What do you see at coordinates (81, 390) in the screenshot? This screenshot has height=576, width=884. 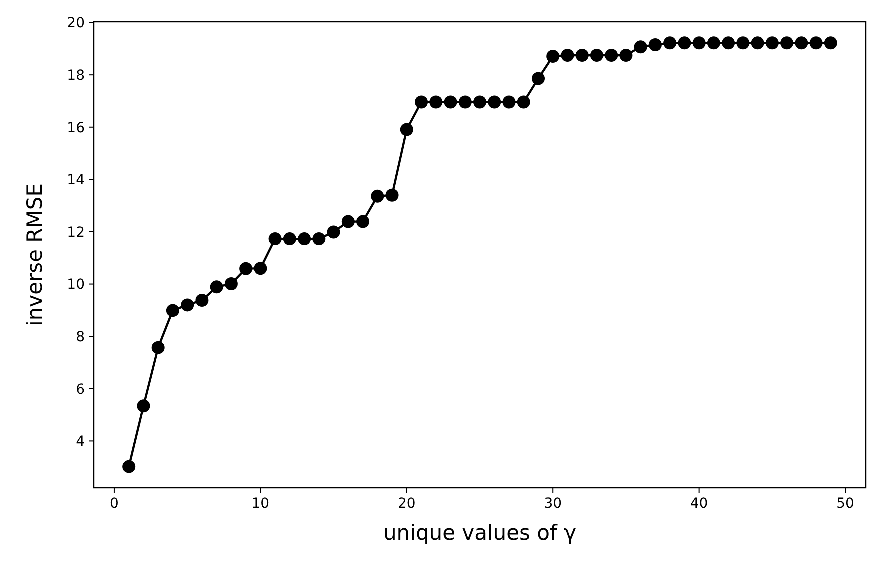 I see `y-tick-label: 6` at bounding box center [81, 390].